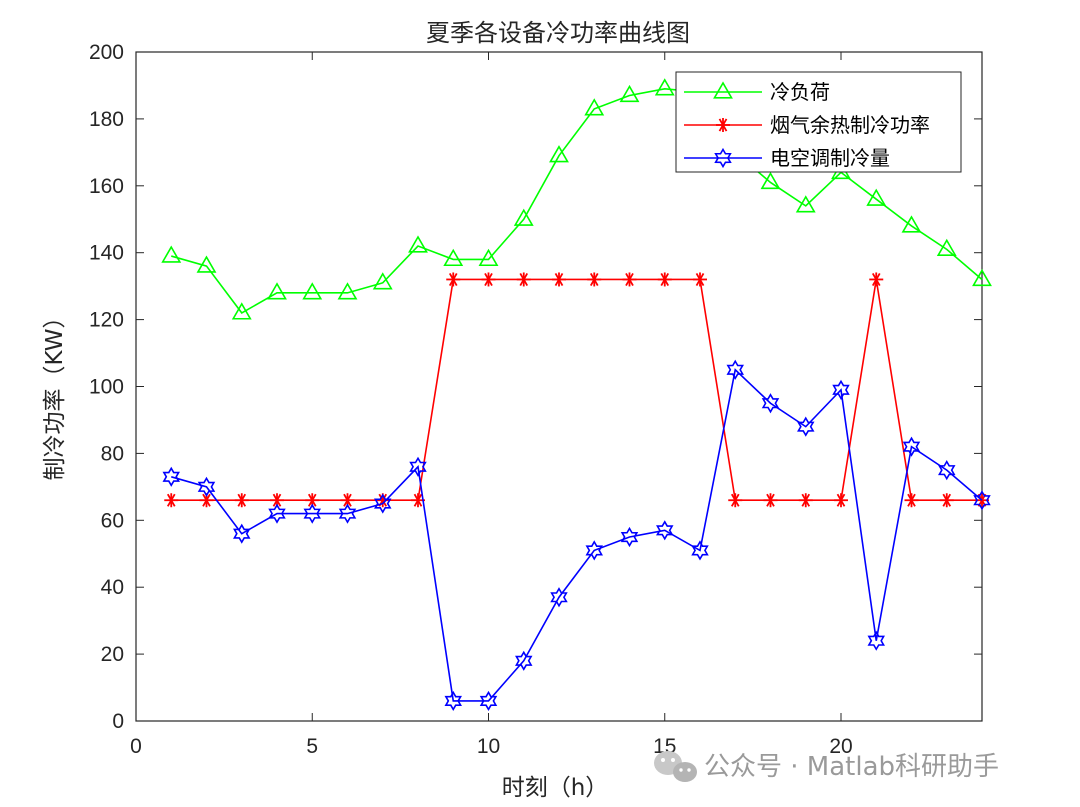 Image resolution: width=1080 pixels, height=807 pixels. I want to click on watermark: 公众号 · Matlab科研助手, so click(826, 766).